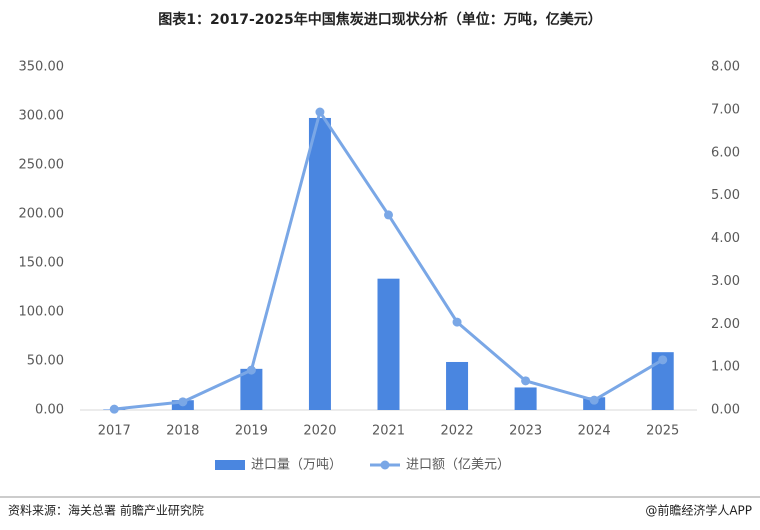 Image resolution: width=760 pixels, height=530 pixels. I want to click on credit: @前瞻经济学人APP, so click(698, 510).